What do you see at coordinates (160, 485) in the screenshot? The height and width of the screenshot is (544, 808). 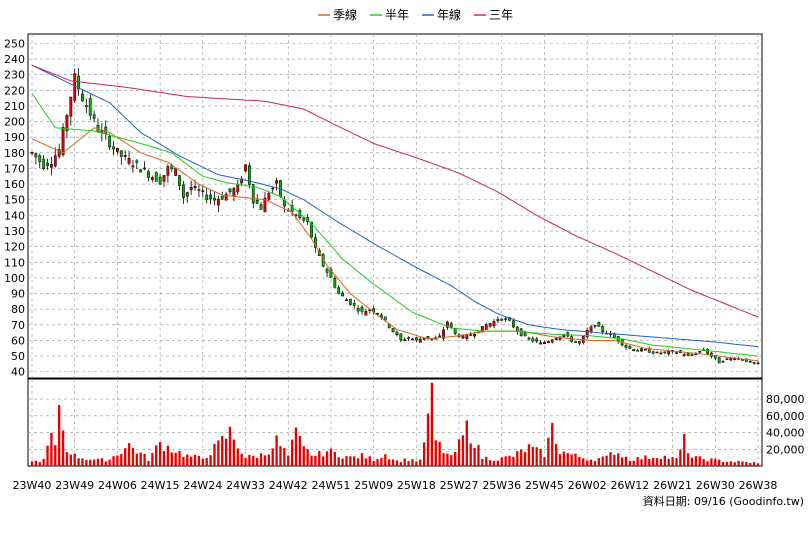 I see `x-tick-label: 24W15` at bounding box center [160, 485].